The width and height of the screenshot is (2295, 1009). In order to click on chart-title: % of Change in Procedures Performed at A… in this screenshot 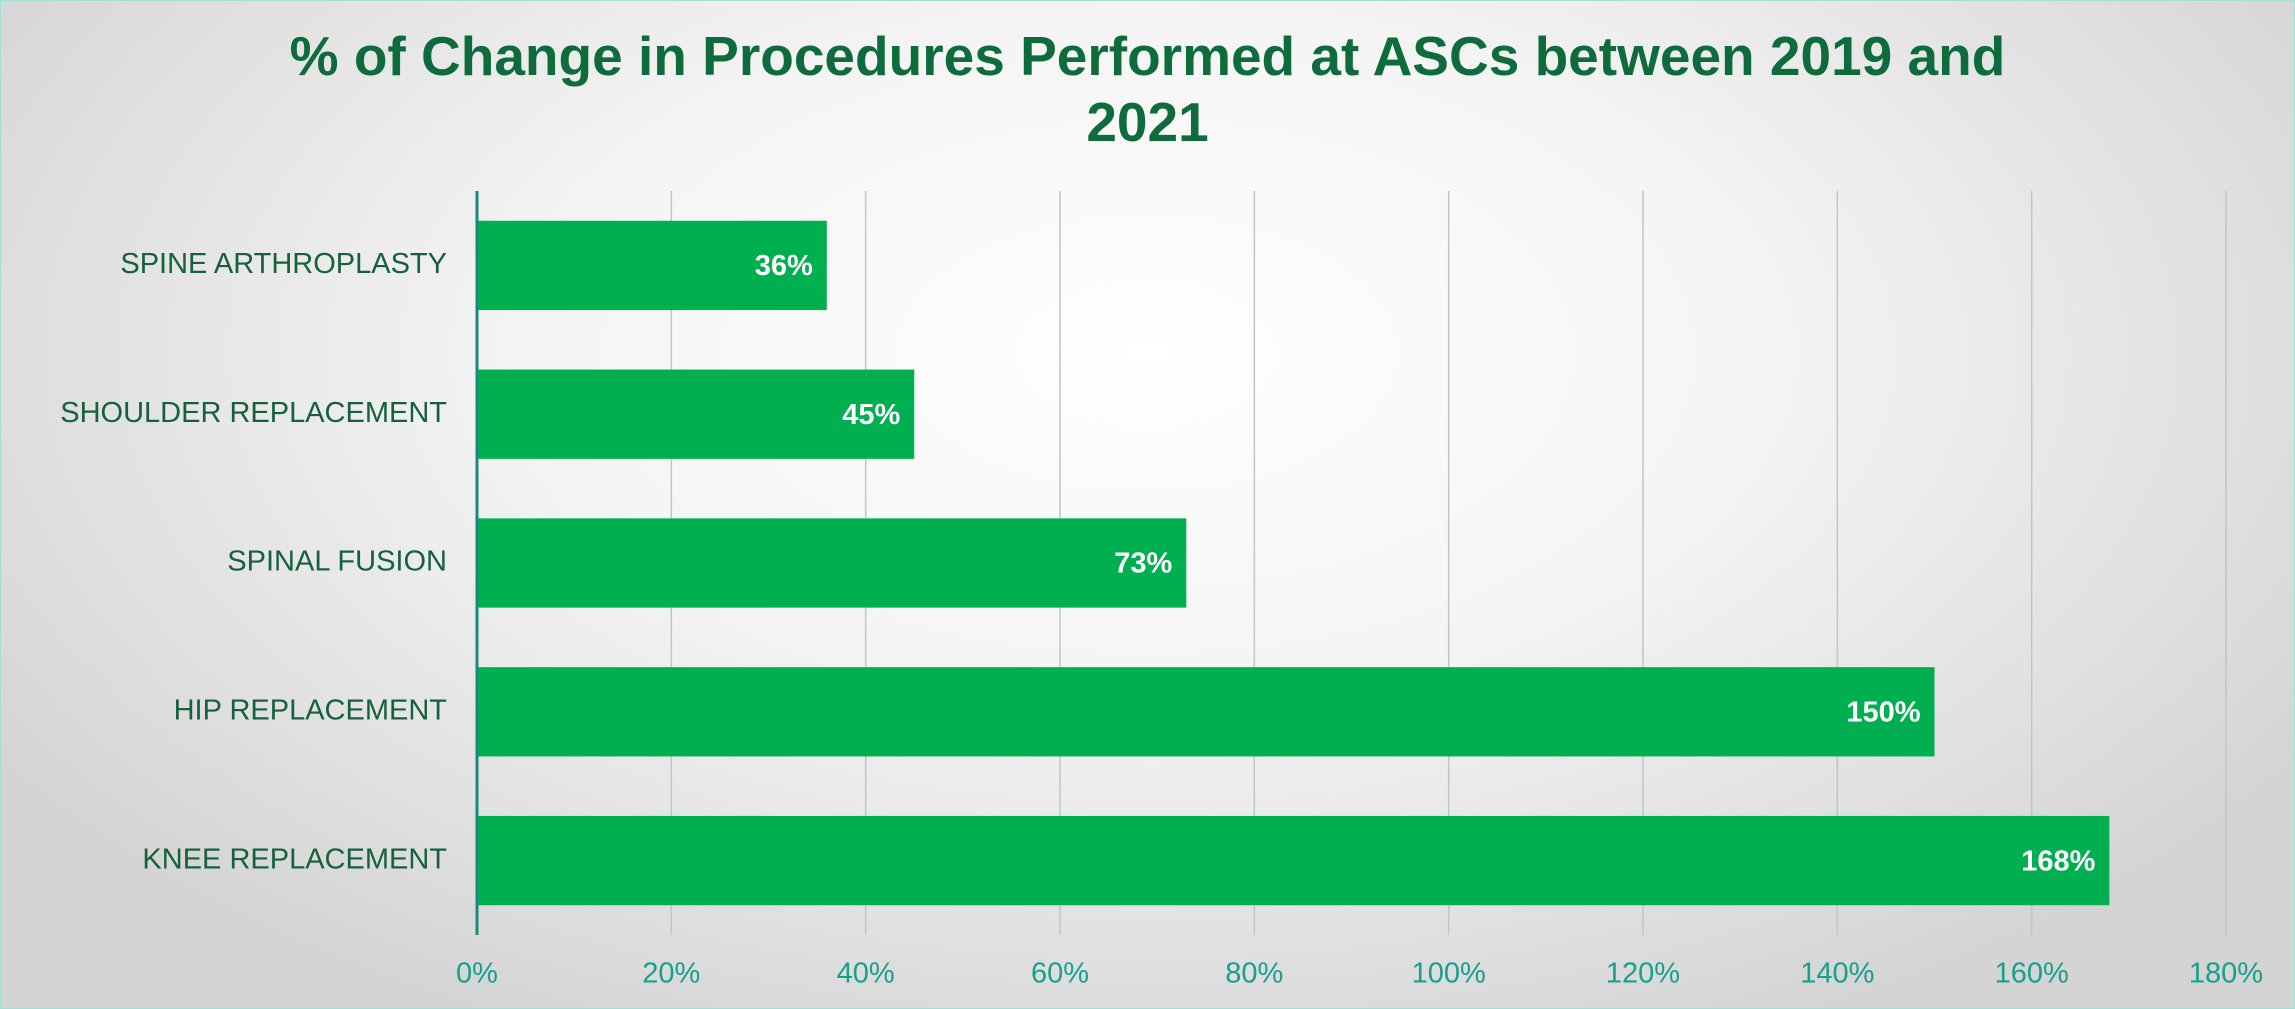, I will do `click(1147, 89)`.